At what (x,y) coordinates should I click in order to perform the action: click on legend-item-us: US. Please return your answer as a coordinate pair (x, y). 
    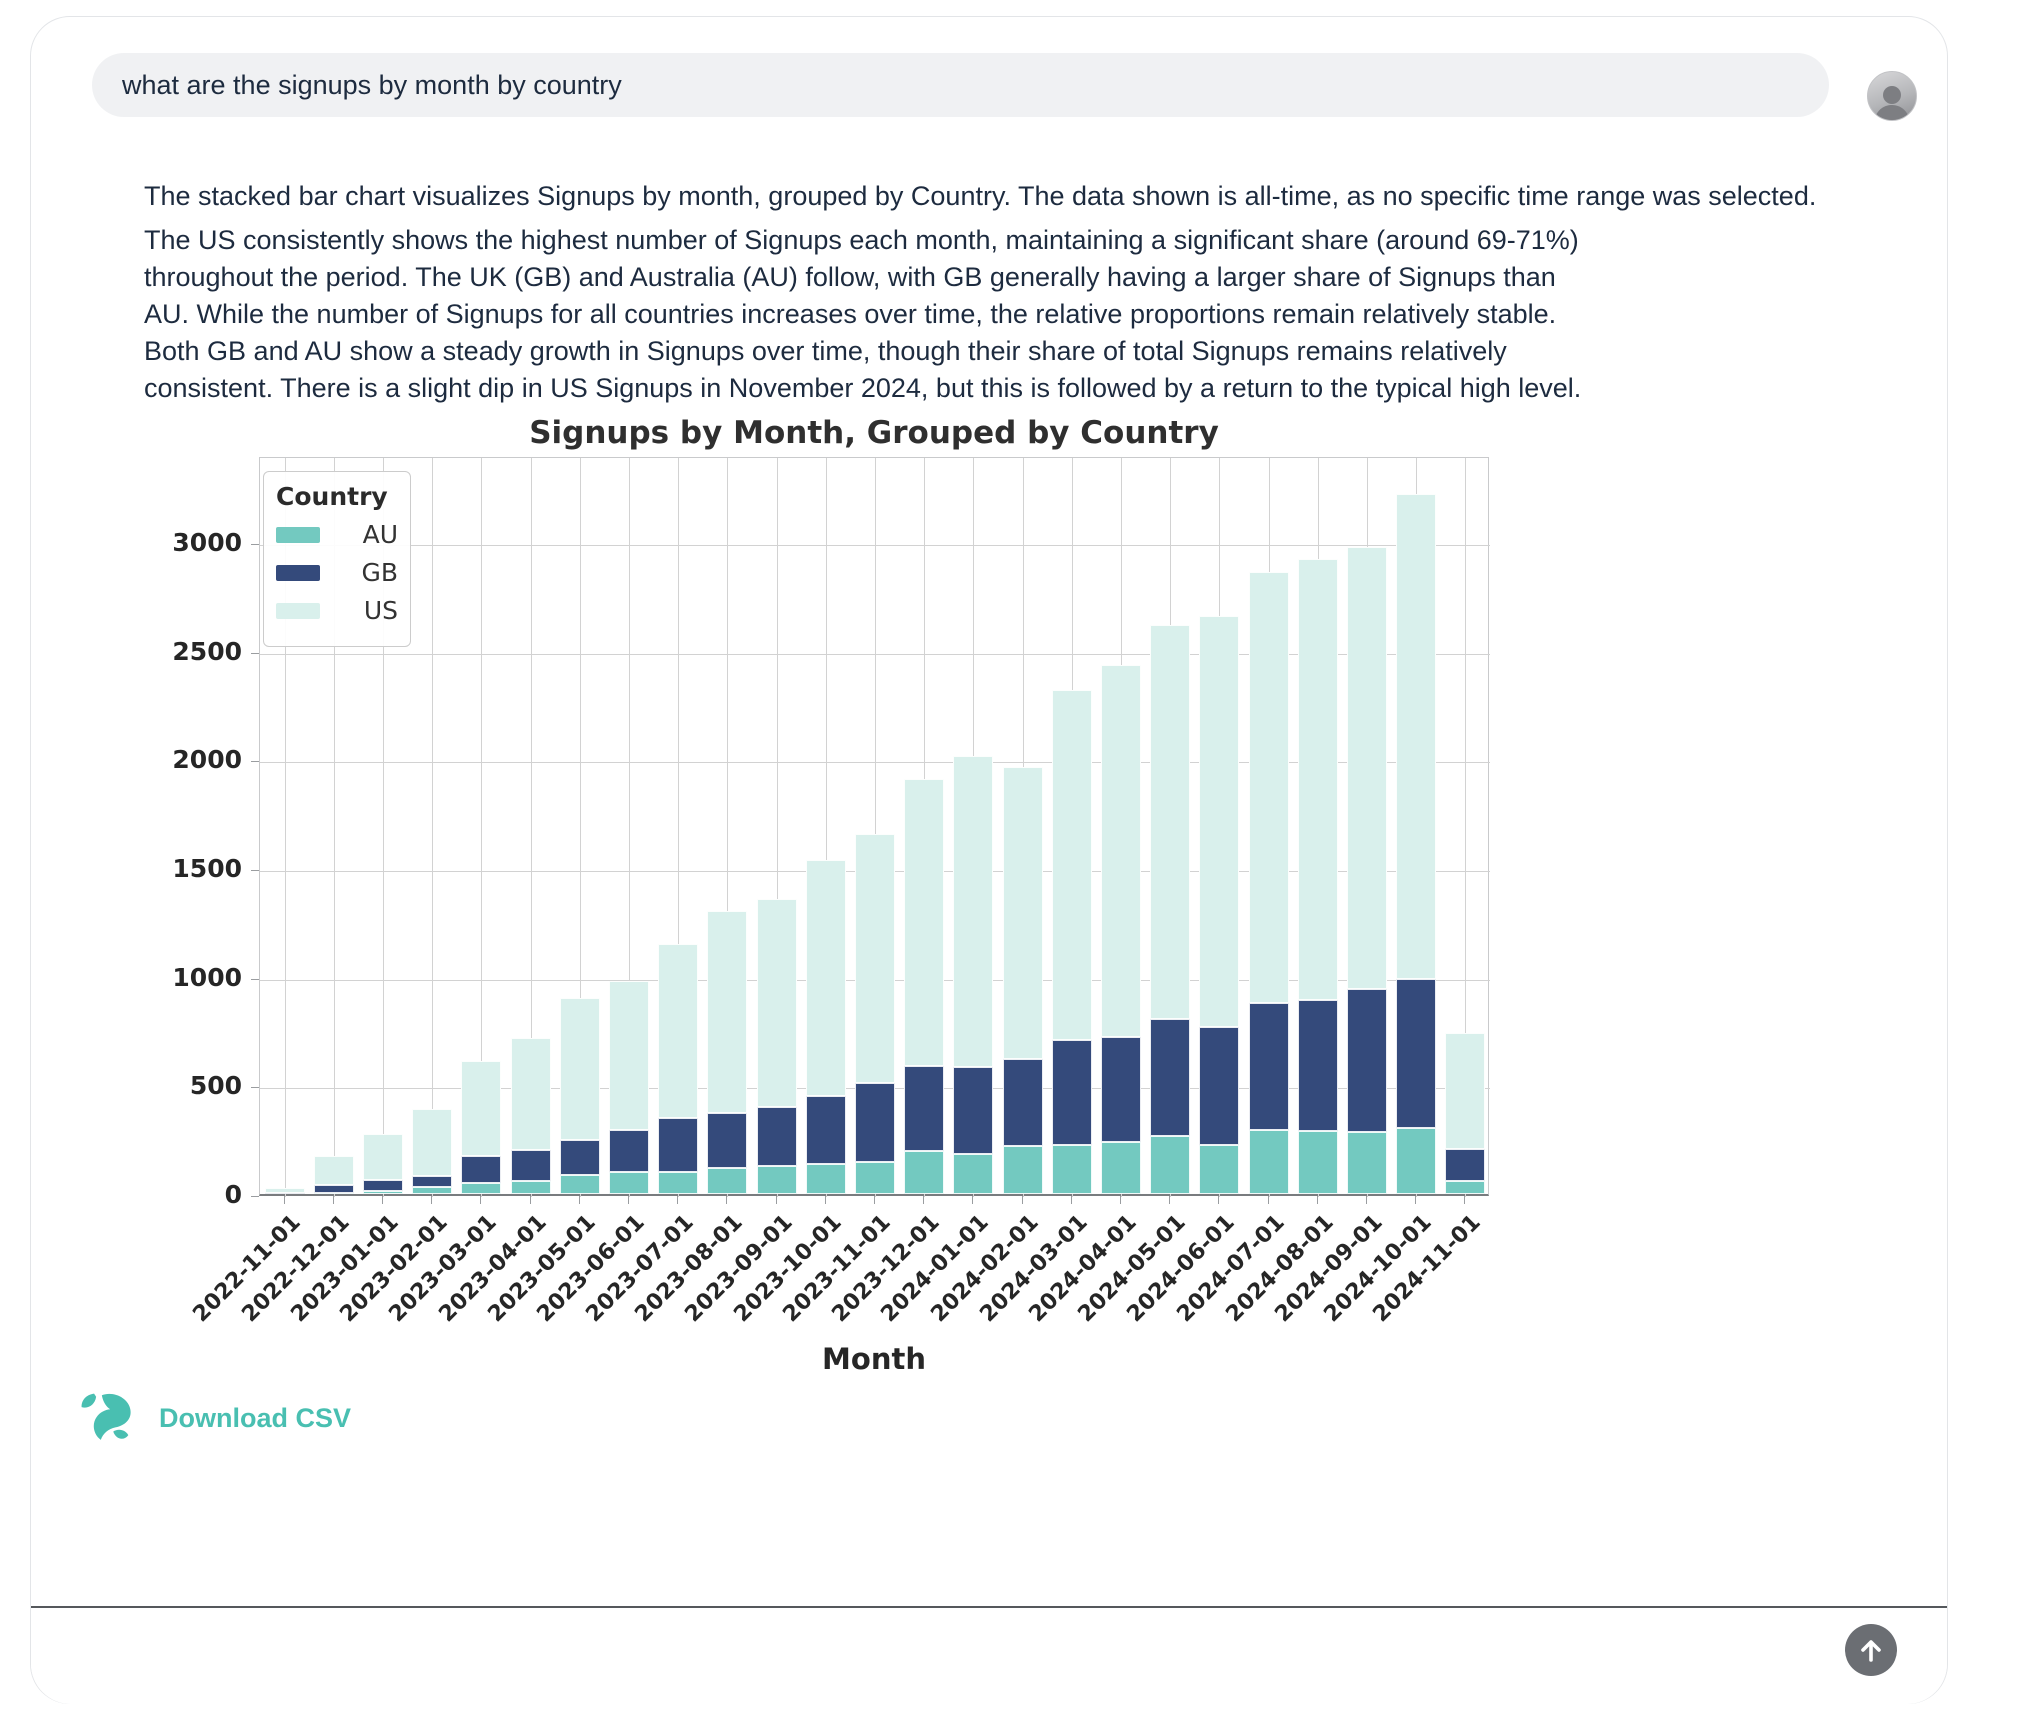
    Looking at the image, I should click on (337, 610).